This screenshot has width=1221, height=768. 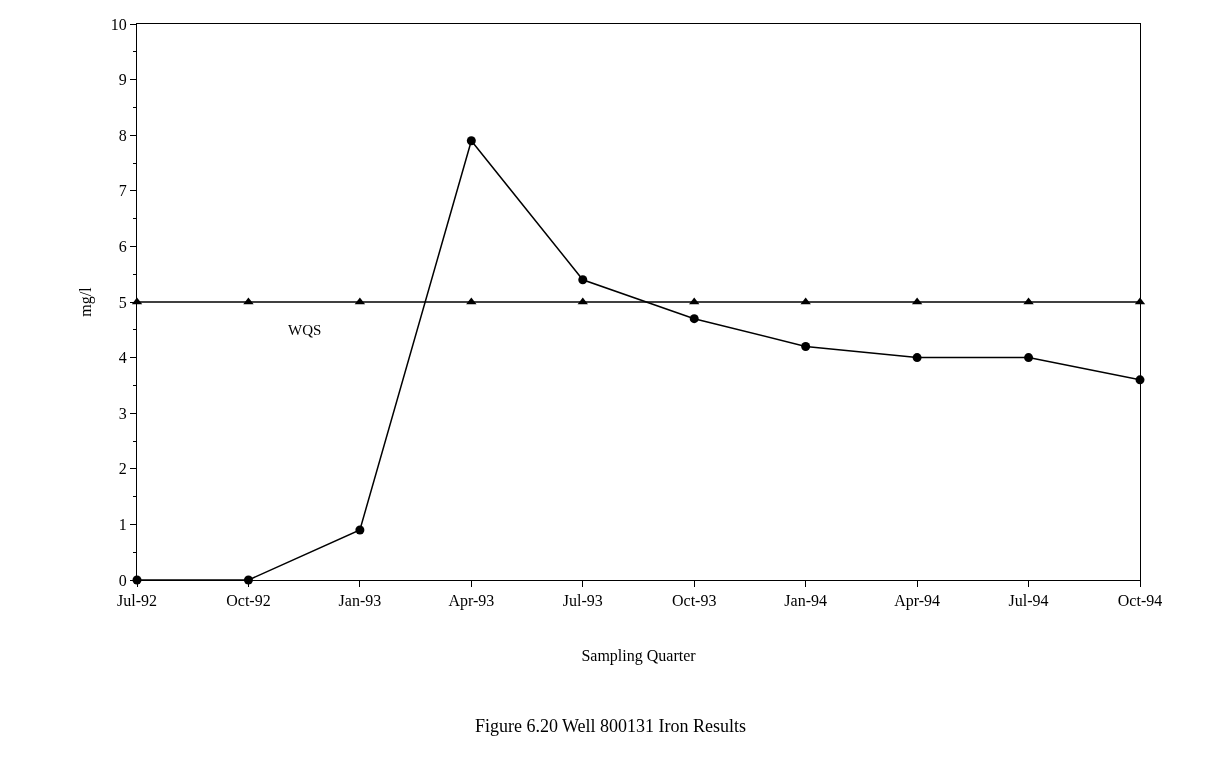 What do you see at coordinates (1140, 601) in the screenshot?
I see `x-tick-label: Oct-94` at bounding box center [1140, 601].